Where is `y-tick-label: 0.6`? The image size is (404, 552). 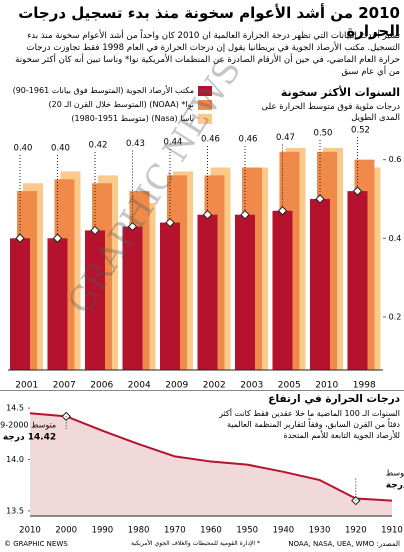 y-tick-label: 0.6 is located at coordinates (395, 159).